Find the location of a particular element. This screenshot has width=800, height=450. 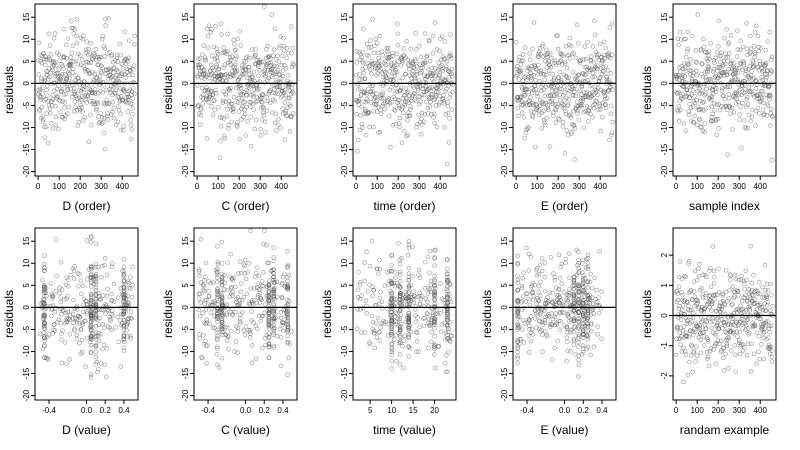

y-tick-label: 0 is located at coordinates (26, 307).